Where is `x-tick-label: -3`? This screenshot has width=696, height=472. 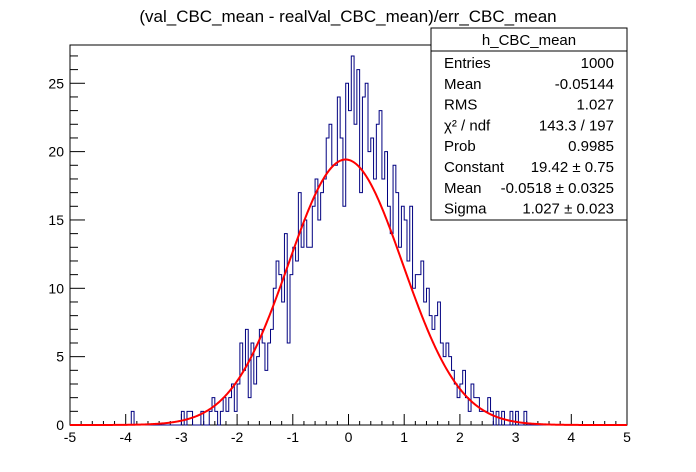
x-tick-label: -3 is located at coordinates (181, 437).